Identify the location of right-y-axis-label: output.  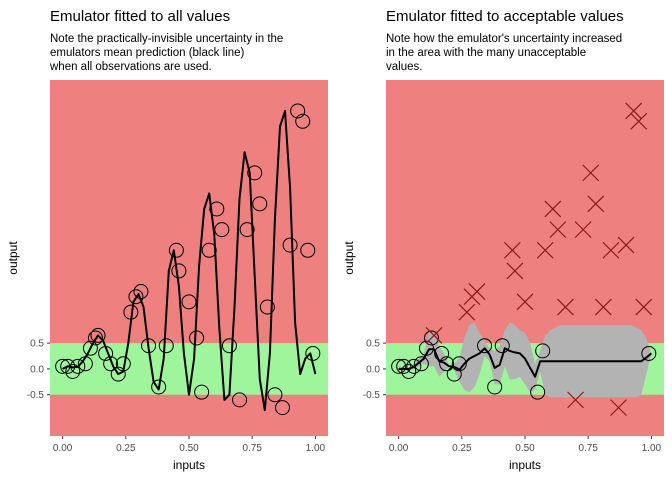
(349, 258).